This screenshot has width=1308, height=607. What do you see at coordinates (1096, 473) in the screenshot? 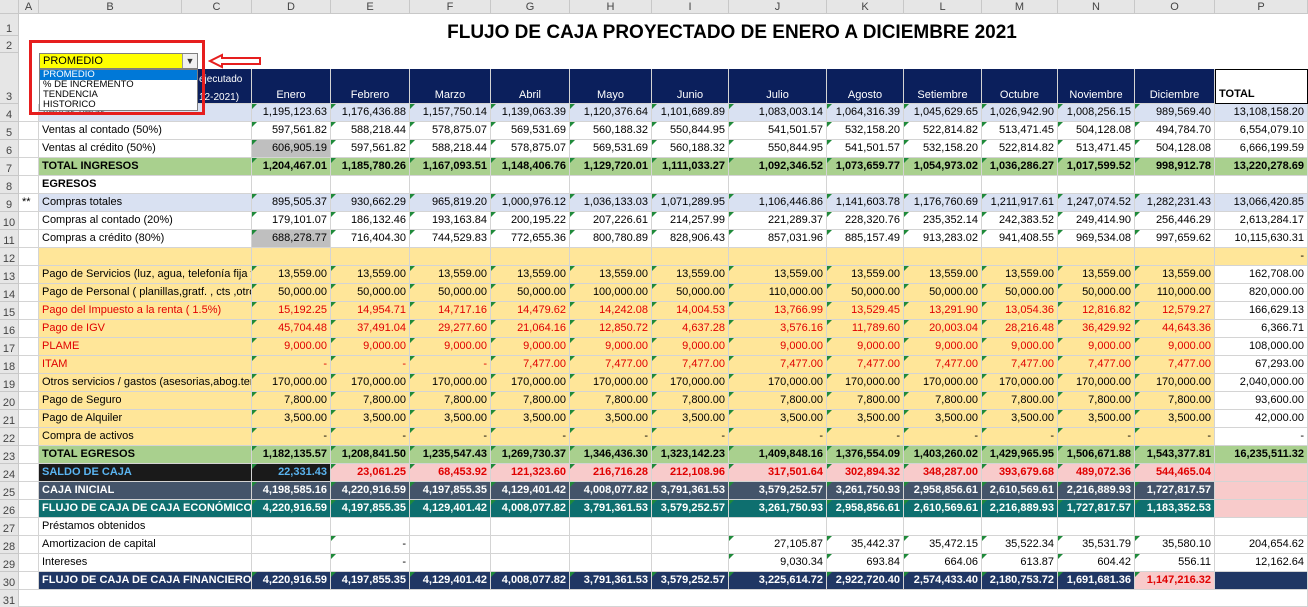
I see `value-cell: 489,072.36` at bounding box center [1096, 473].